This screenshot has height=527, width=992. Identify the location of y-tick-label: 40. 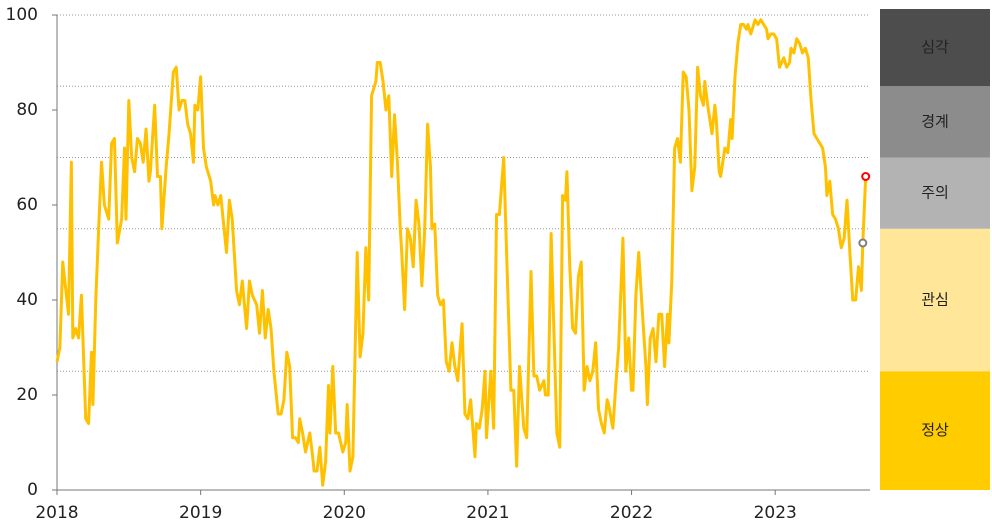
(27, 300).